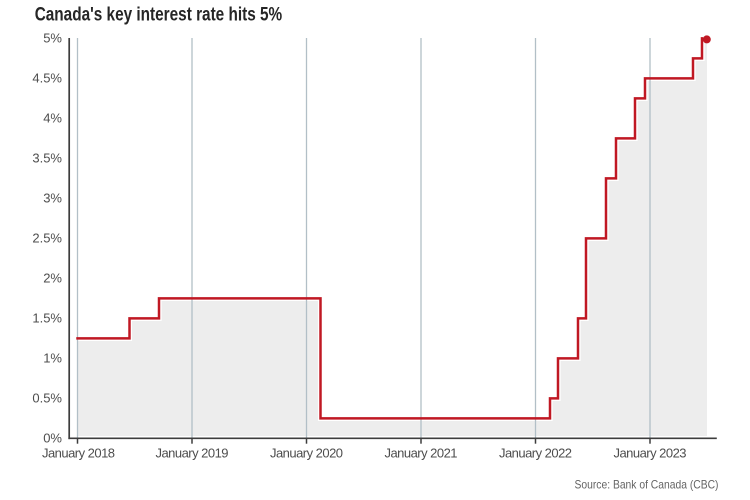  Describe the element at coordinates (78, 453) in the screenshot. I see `svg-text: January 2018` at that location.